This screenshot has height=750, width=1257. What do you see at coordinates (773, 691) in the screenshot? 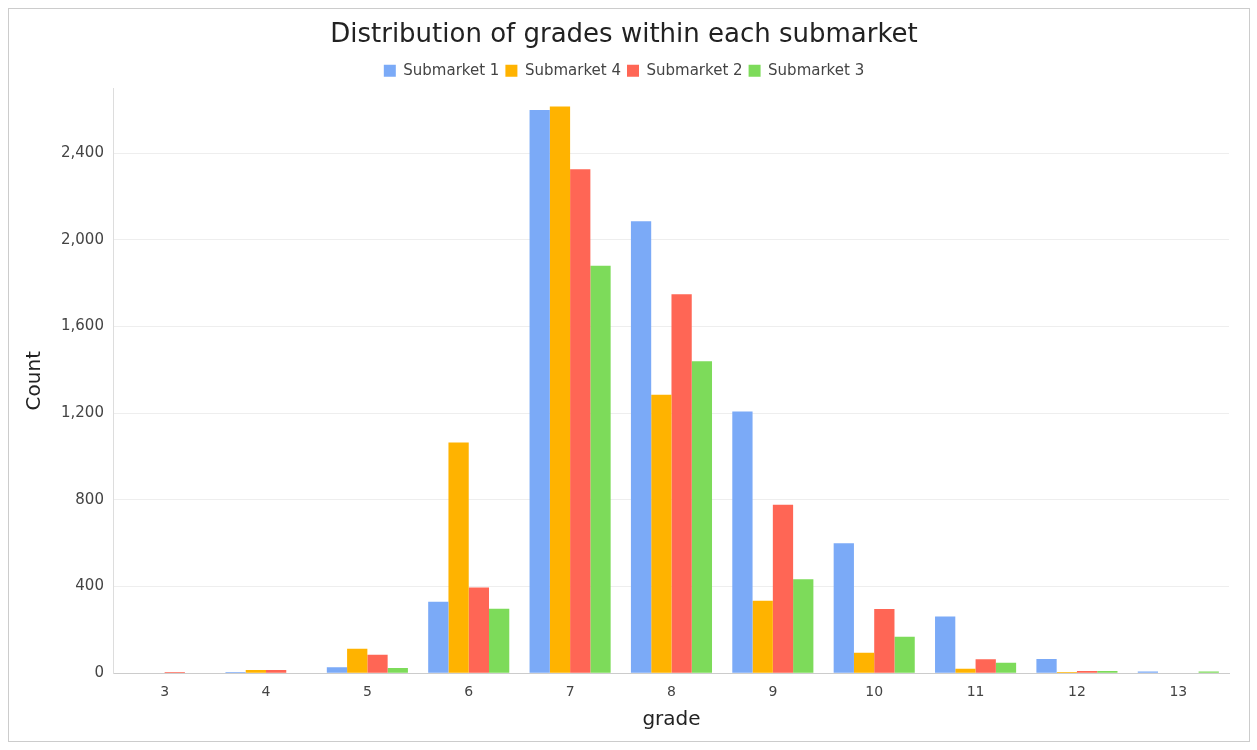
I see `x-tick-label: 9` at bounding box center [773, 691].